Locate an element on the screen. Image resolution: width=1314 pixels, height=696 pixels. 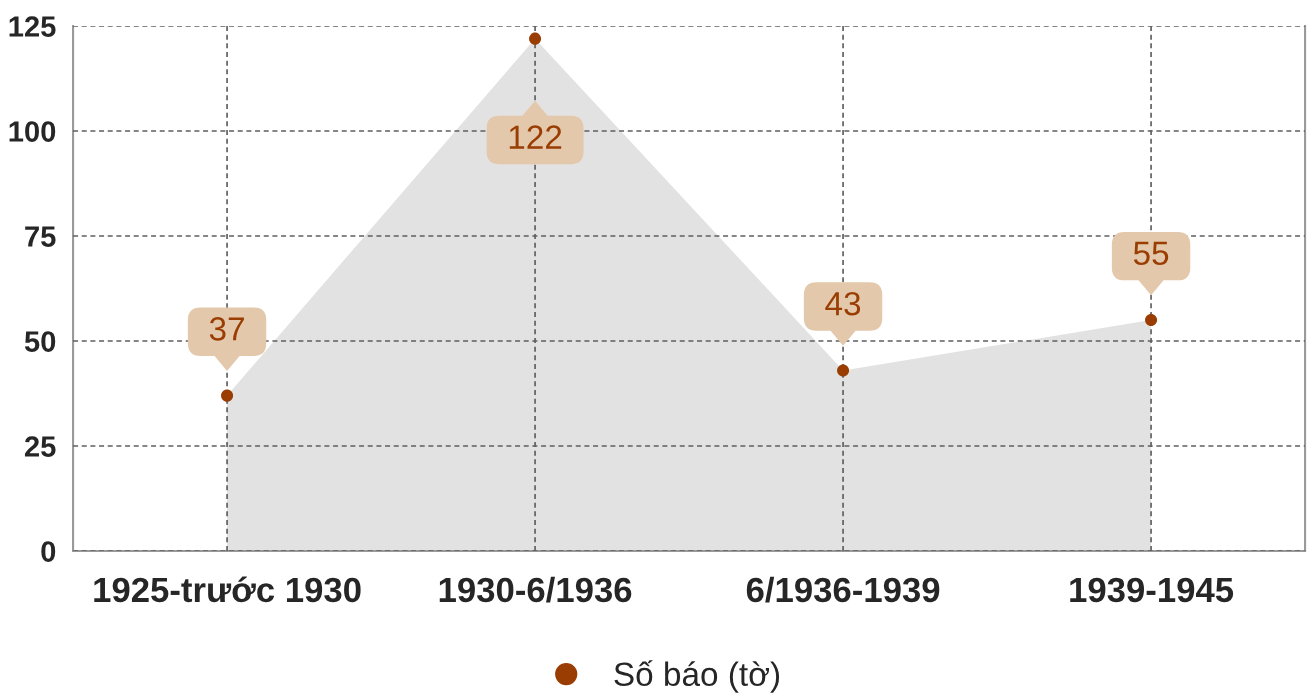
data-label: 37 is located at coordinates (226, 329).